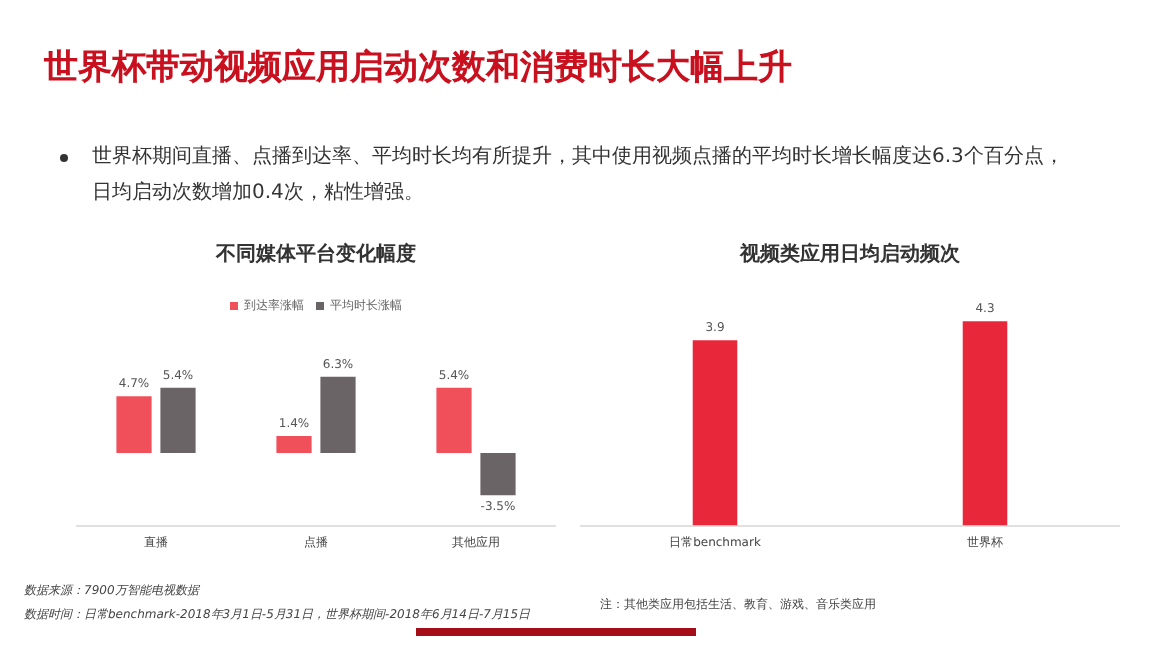  Describe the element at coordinates (418, 68) in the screenshot. I see `text: 世界杯带动视频应用启动次数和消费时长大幅上升` at that location.